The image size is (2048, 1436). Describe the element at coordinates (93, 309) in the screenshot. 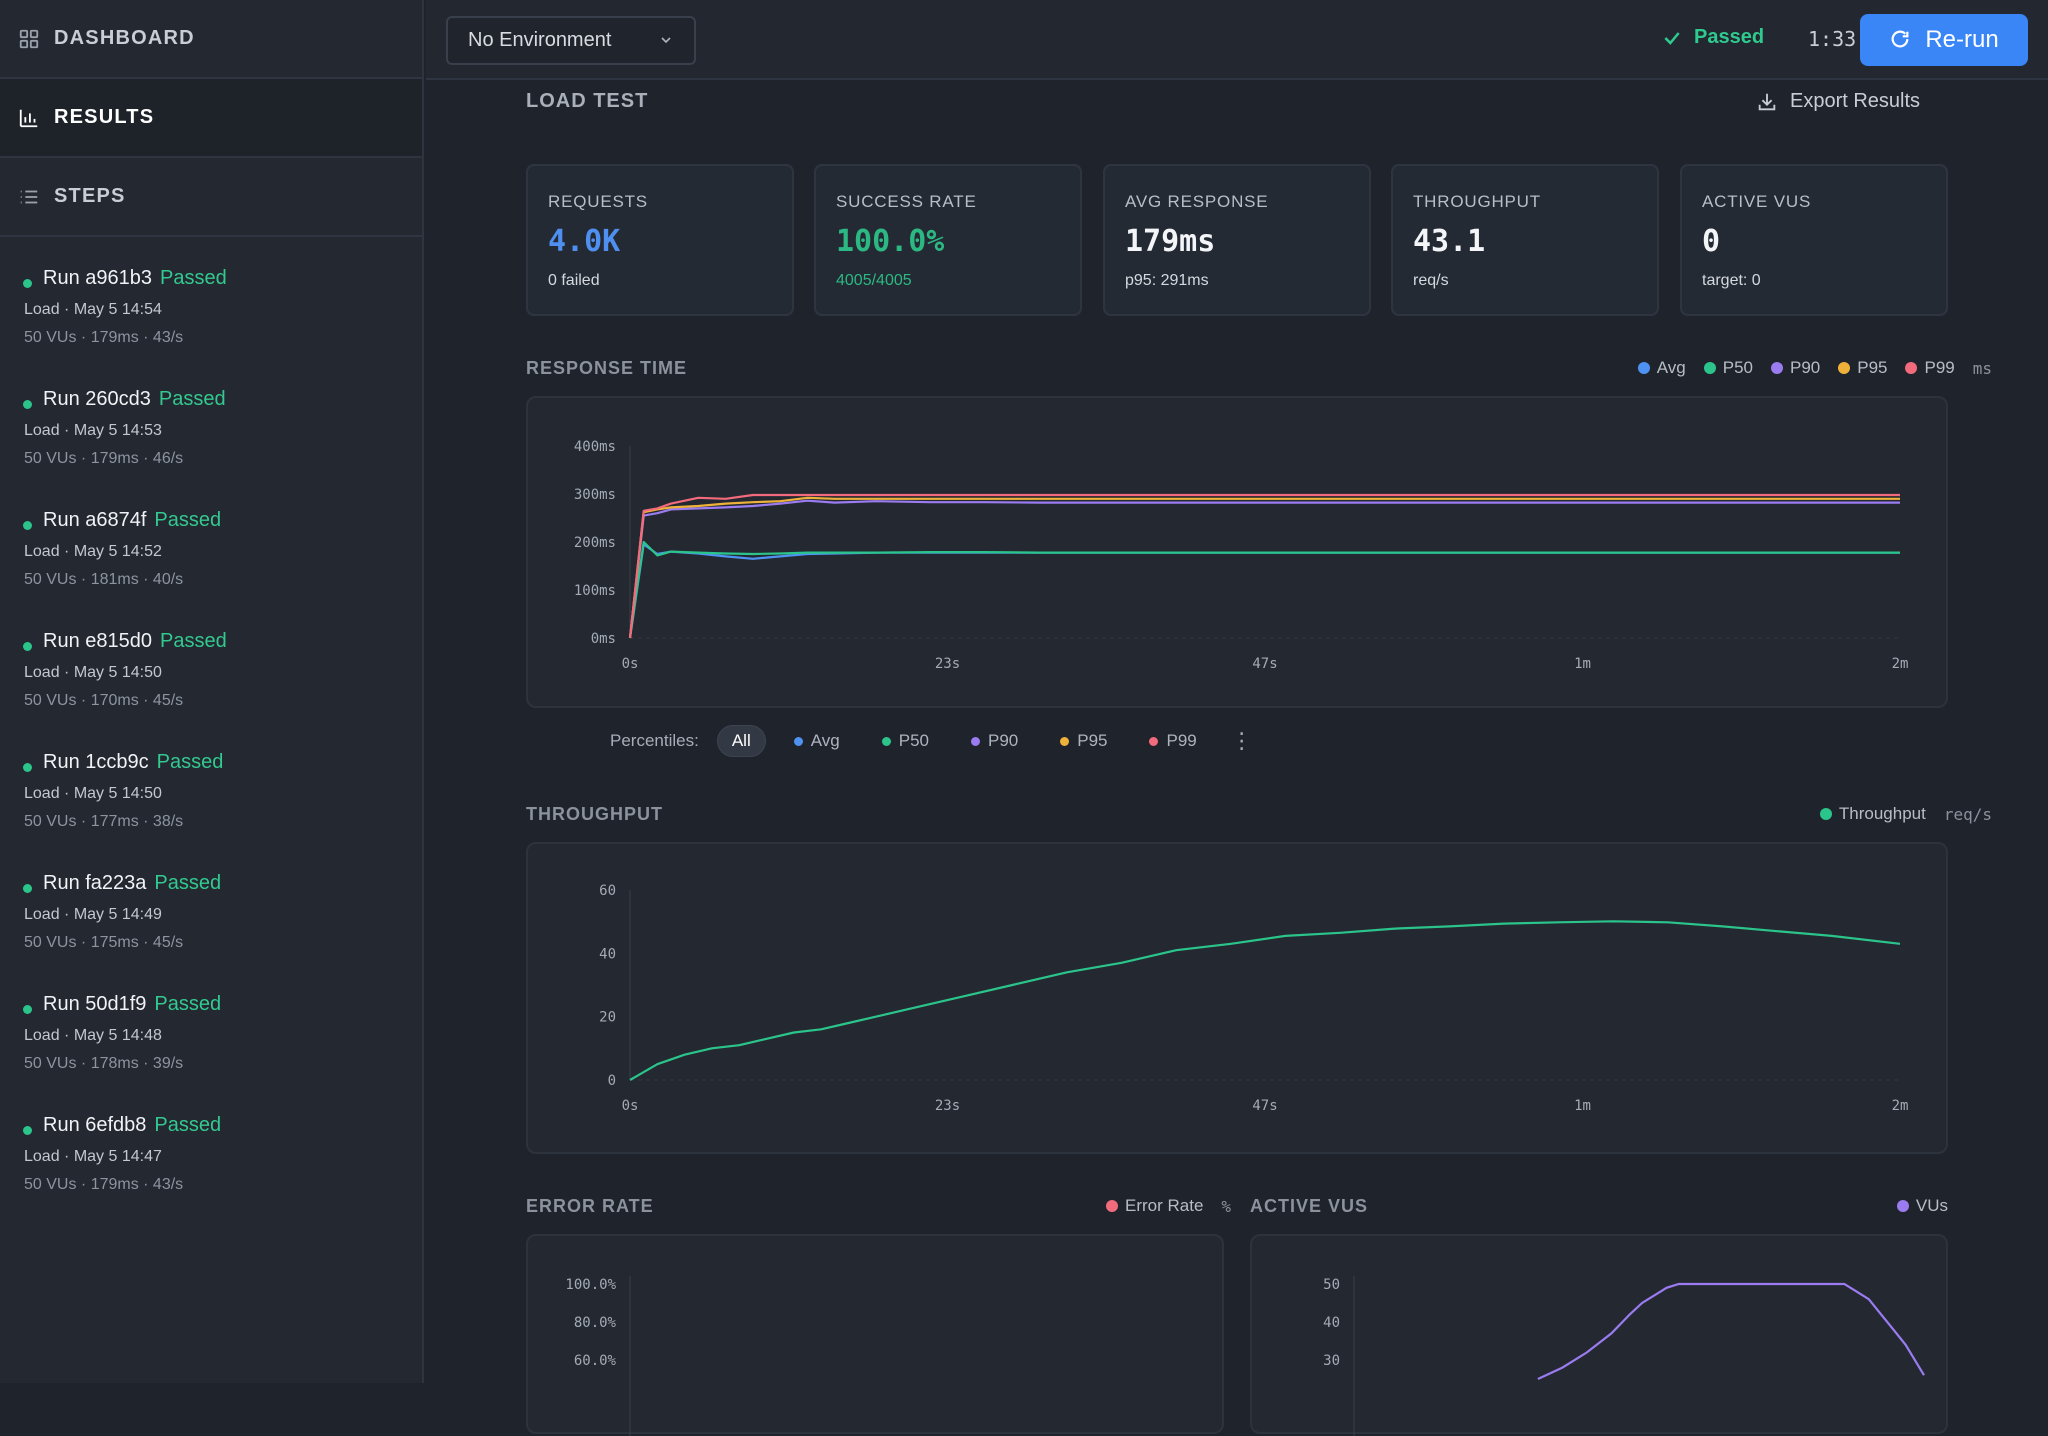

I see `run-meta: Load · May 5 14:54` at that location.